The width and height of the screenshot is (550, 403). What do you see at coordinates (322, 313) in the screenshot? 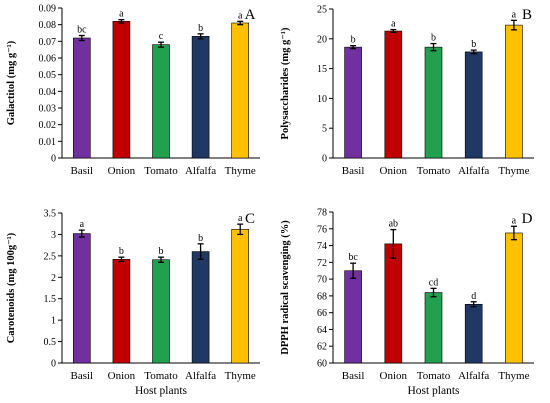
I see `y-tick-label: 66` at bounding box center [322, 313].